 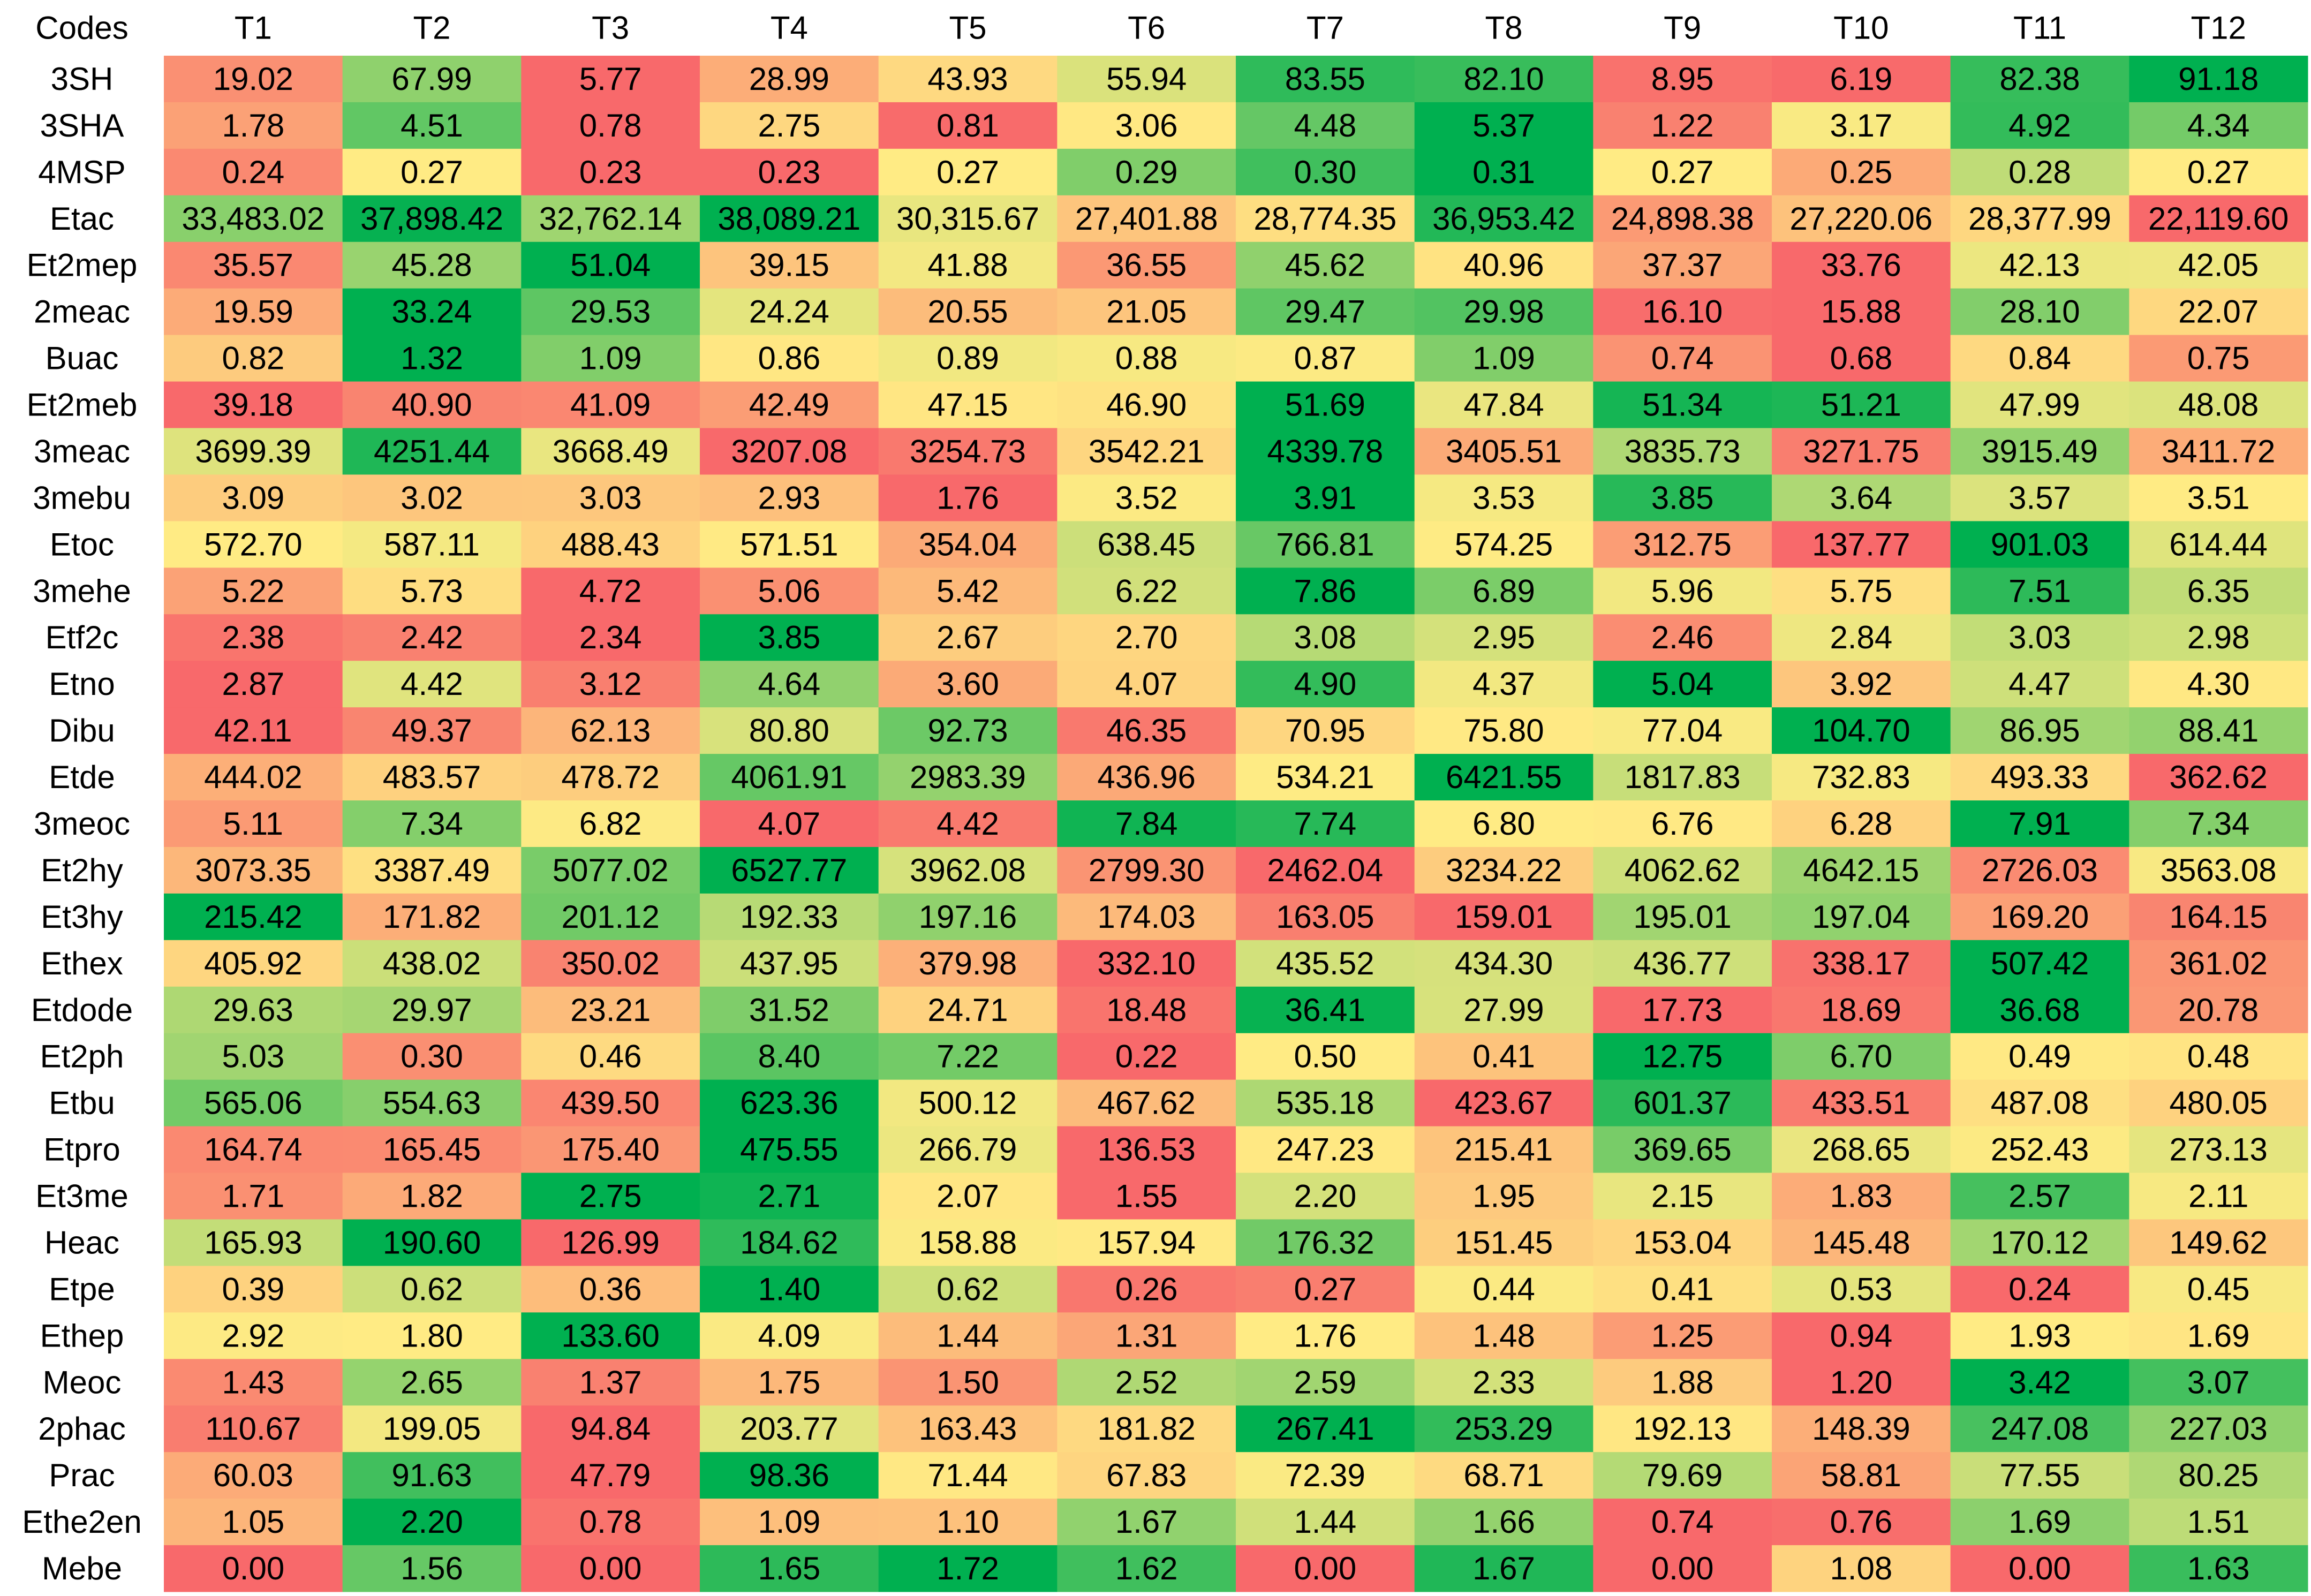 What do you see at coordinates (1861, 451) in the screenshot?
I see `cell-value: 3271.75` at bounding box center [1861, 451].